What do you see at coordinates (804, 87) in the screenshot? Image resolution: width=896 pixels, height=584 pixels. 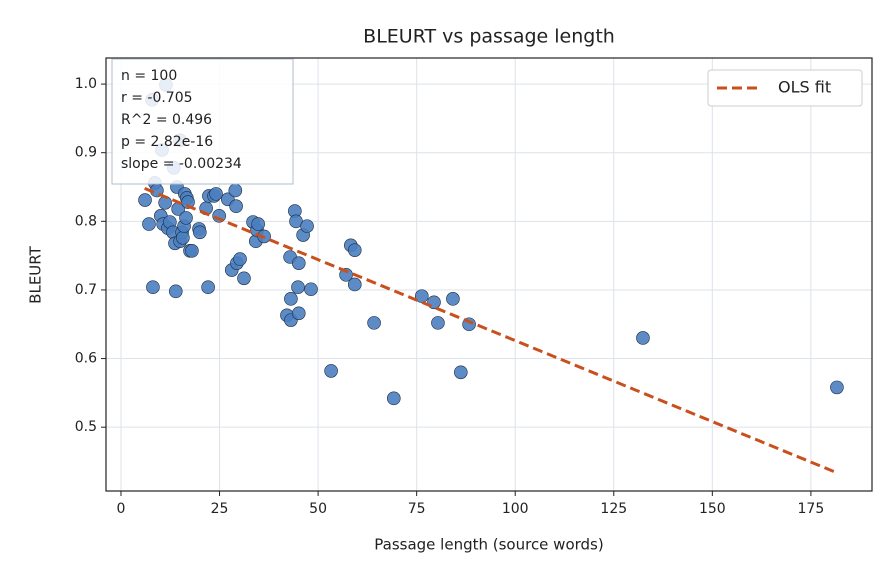 I see `legend-label: OLS fit` at bounding box center [804, 87].